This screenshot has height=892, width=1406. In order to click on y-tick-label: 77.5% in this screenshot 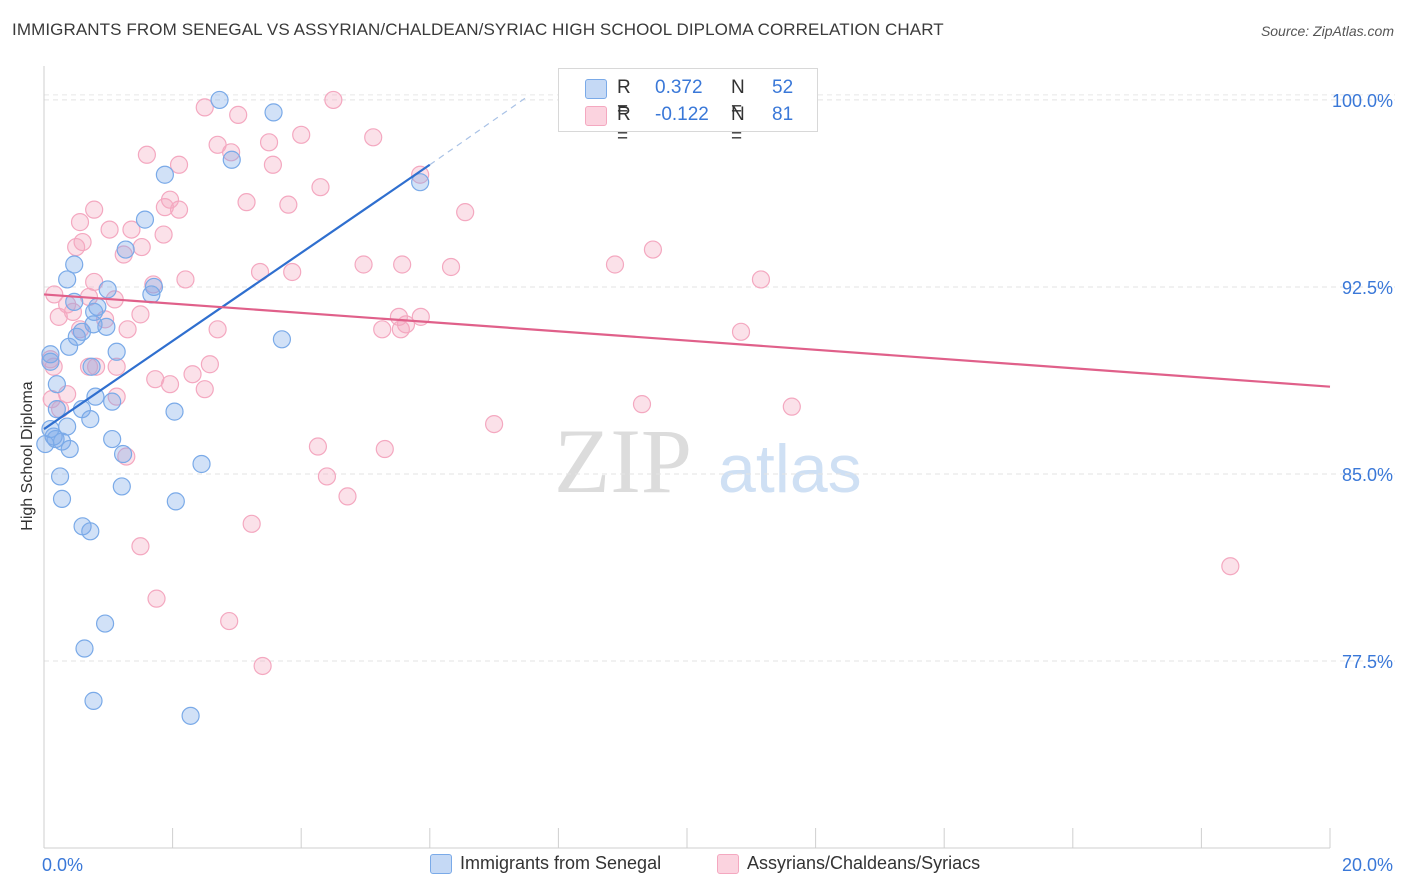, I will do `click(1367, 662)`.